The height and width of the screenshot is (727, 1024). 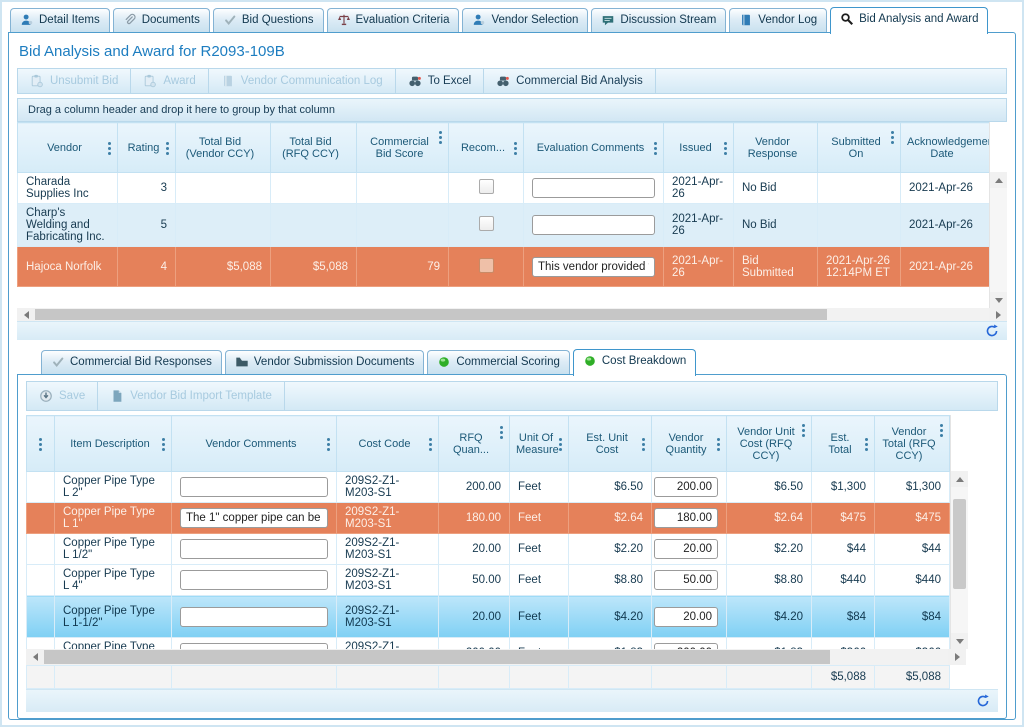 I want to click on commercial-bid-analysis-button: Commercial Bid Analysis, so click(x=570, y=81).